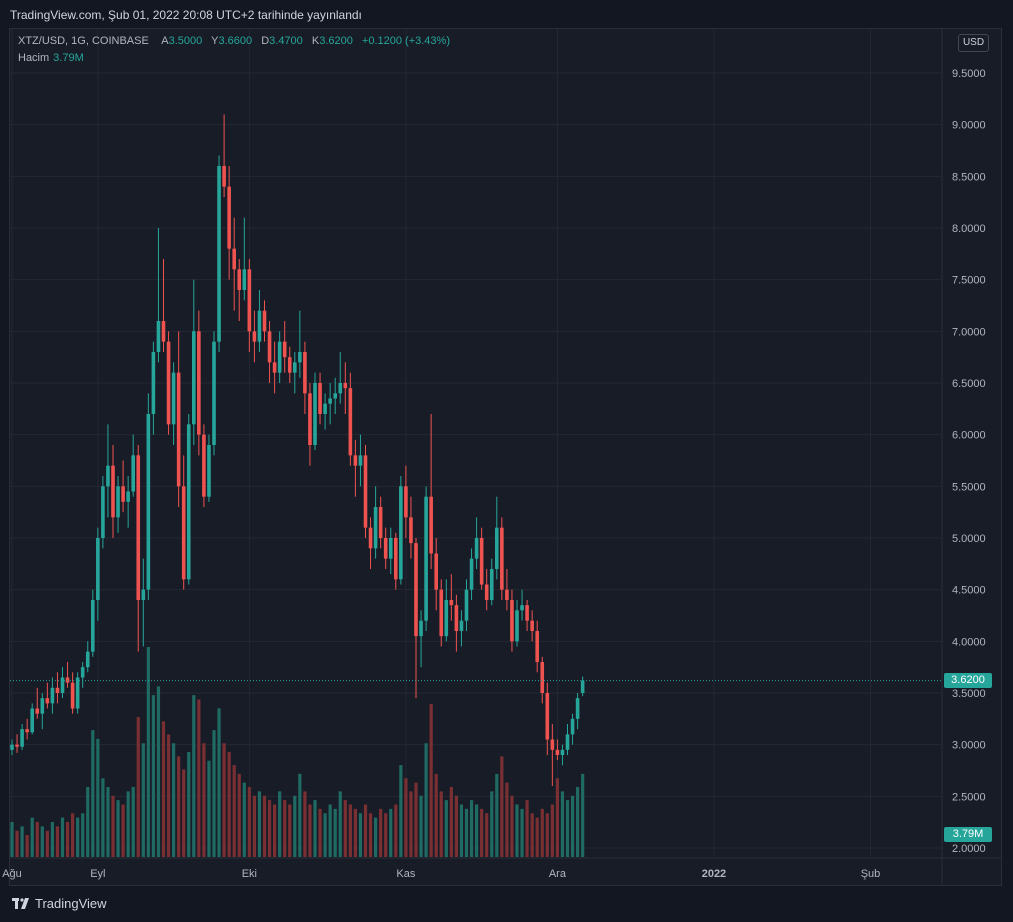 Image resolution: width=1013 pixels, height=922 pixels. Describe the element at coordinates (336, 41) in the screenshot. I see `close-value: 3.6200` at that location.